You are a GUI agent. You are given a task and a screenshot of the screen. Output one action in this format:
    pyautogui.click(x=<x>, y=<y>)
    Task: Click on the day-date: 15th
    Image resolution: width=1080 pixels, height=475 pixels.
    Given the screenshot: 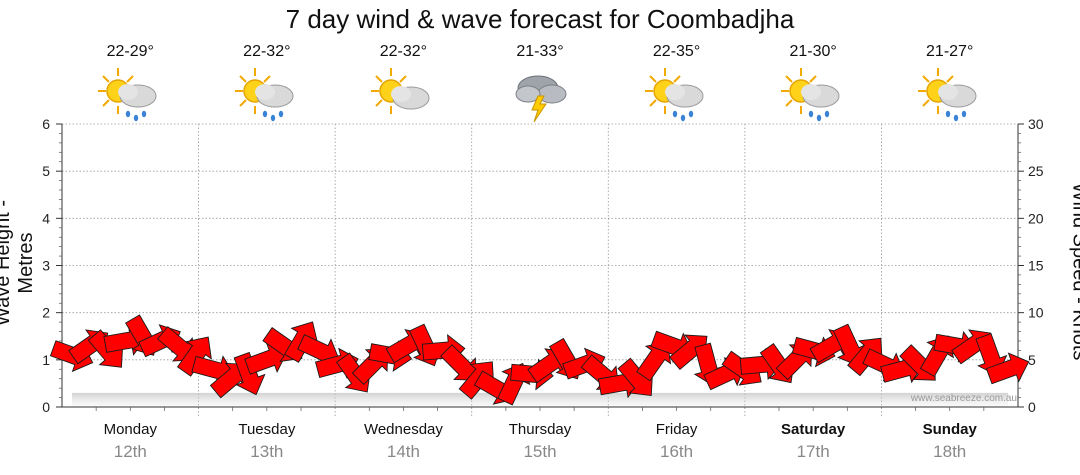 What is the action you would take?
    pyautogui.click(x=540, y=451)
    